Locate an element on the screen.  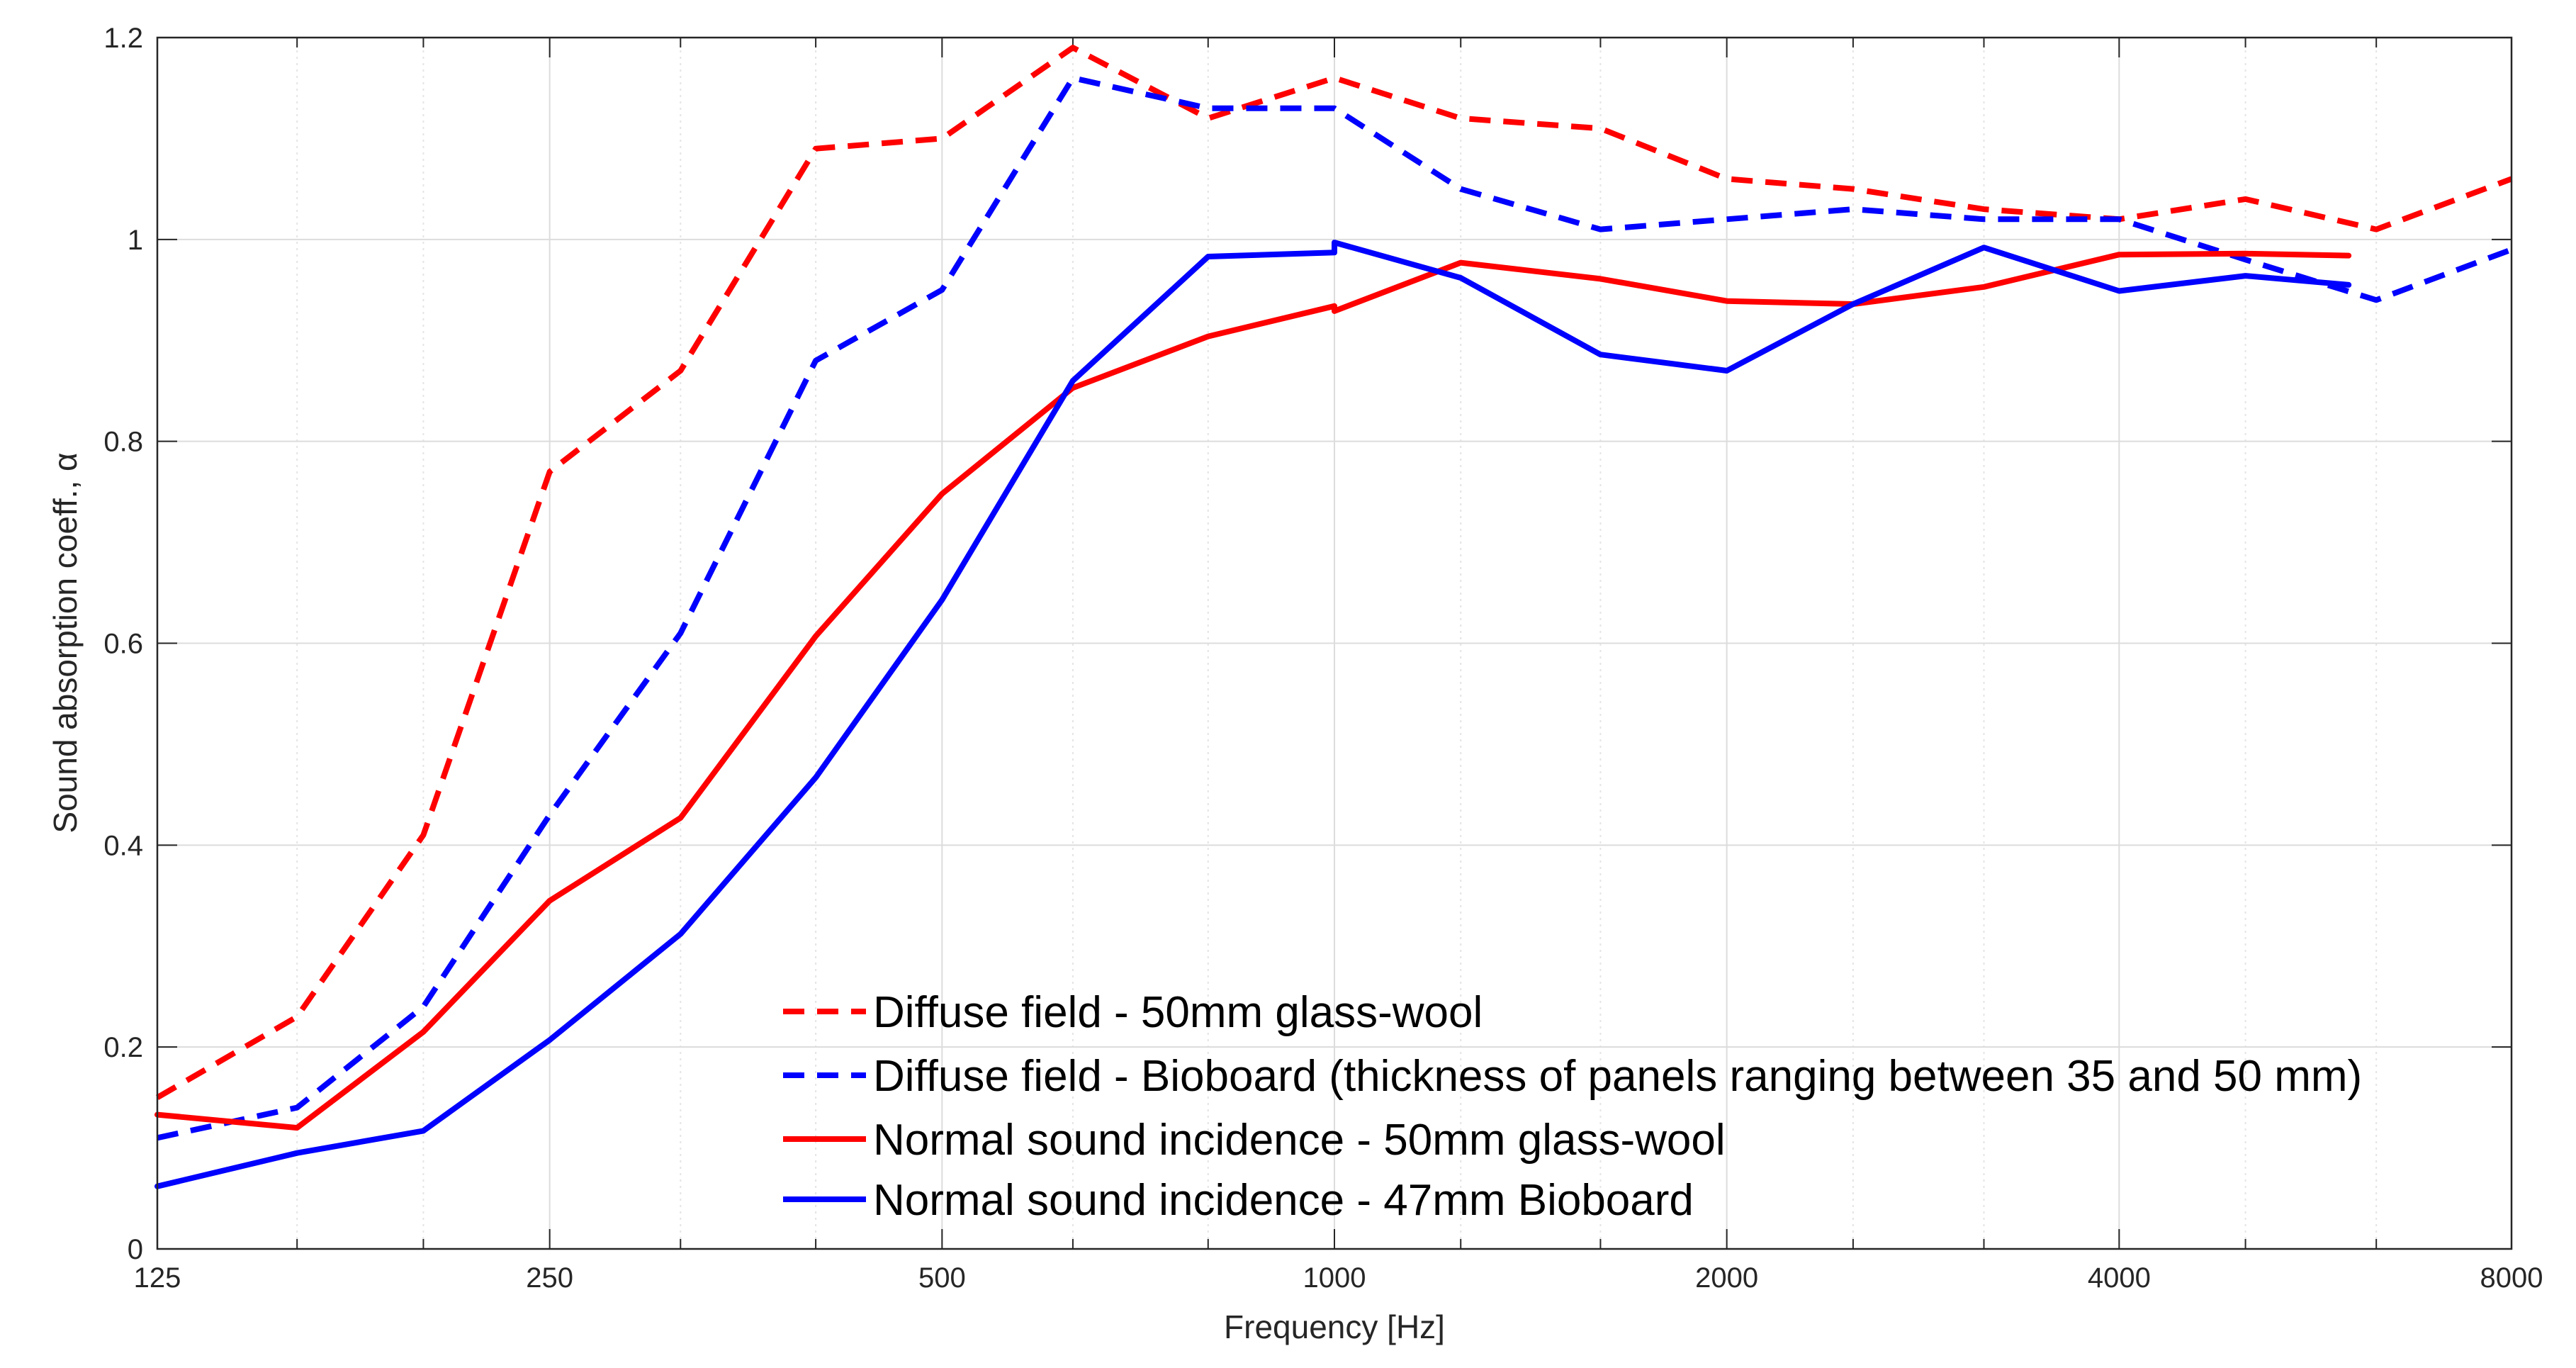
x-tick-label: 4000 is located at coordinates (2119, 1278).